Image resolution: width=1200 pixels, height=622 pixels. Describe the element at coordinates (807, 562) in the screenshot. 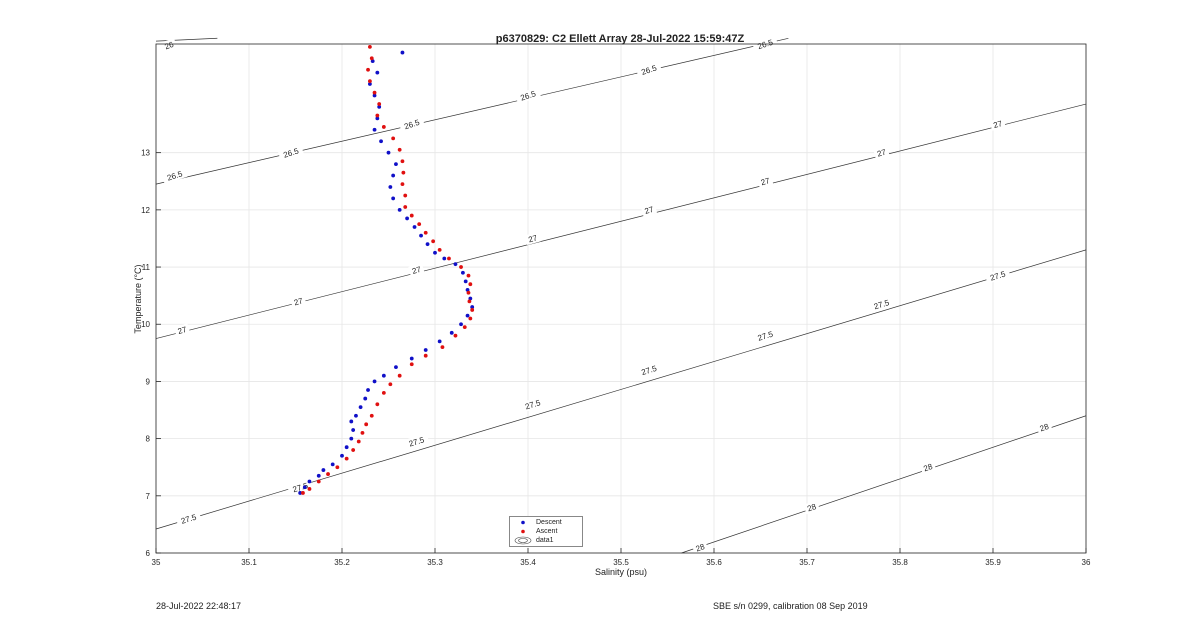

I see `x-tick-label: 35.7` at that location.